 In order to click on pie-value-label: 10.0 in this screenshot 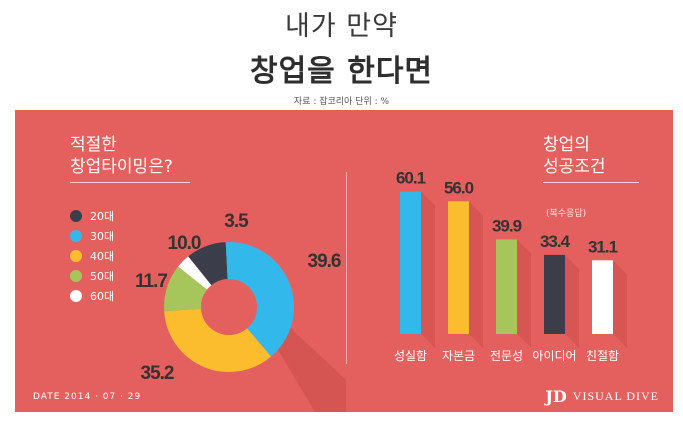, I will do `click(184, 243)`.